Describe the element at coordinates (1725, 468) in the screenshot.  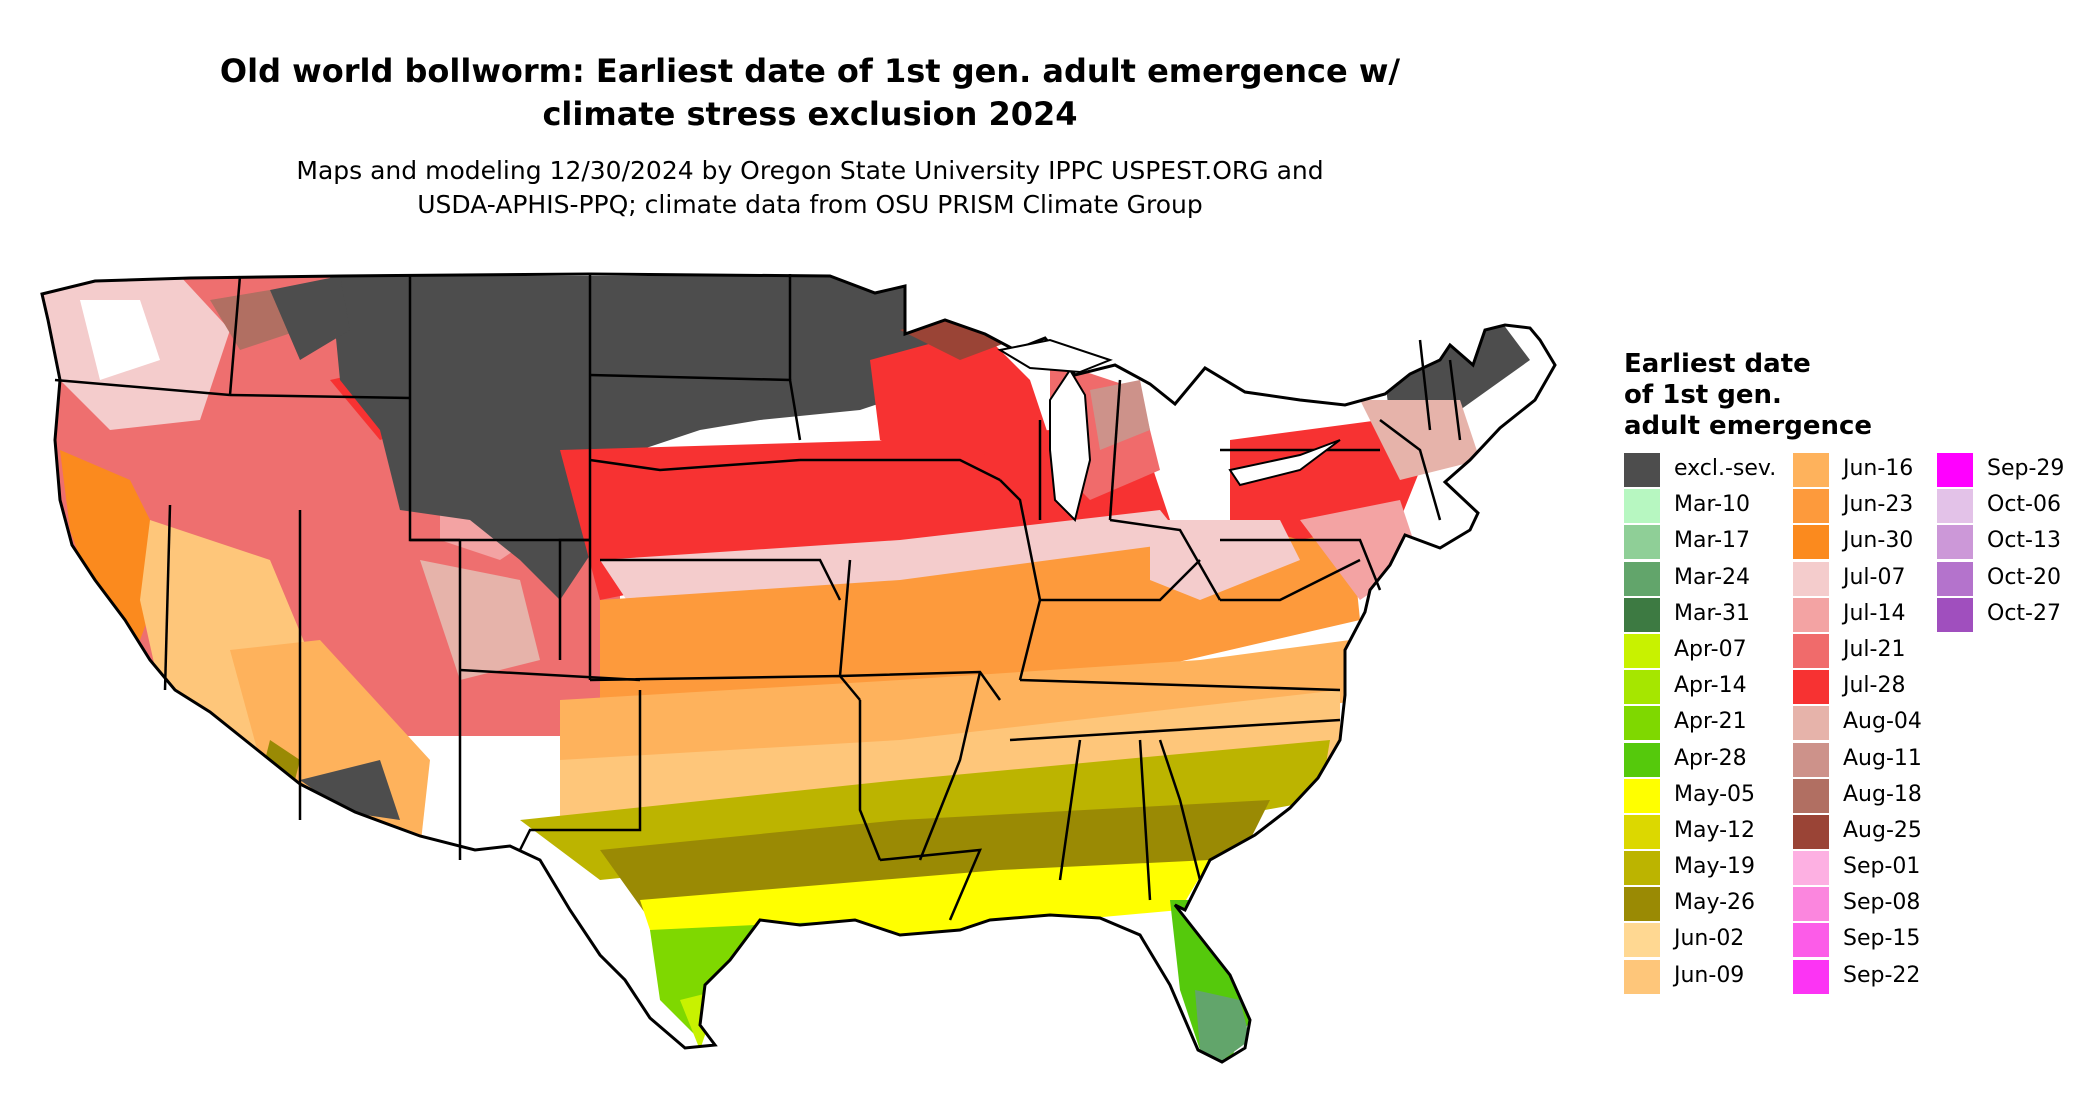
I see `legend-label: excl.-sev.` at that location.